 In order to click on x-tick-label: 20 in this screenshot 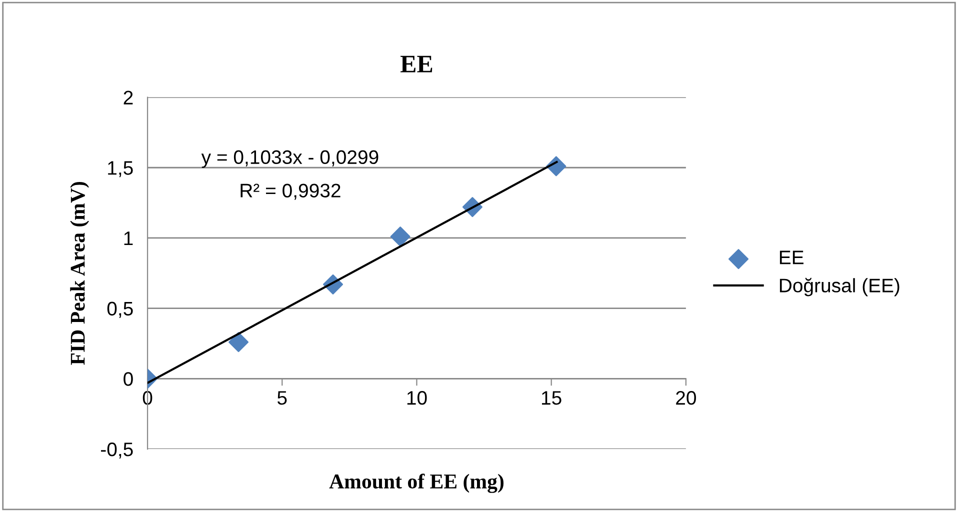, I will do `click(686, 397)`.